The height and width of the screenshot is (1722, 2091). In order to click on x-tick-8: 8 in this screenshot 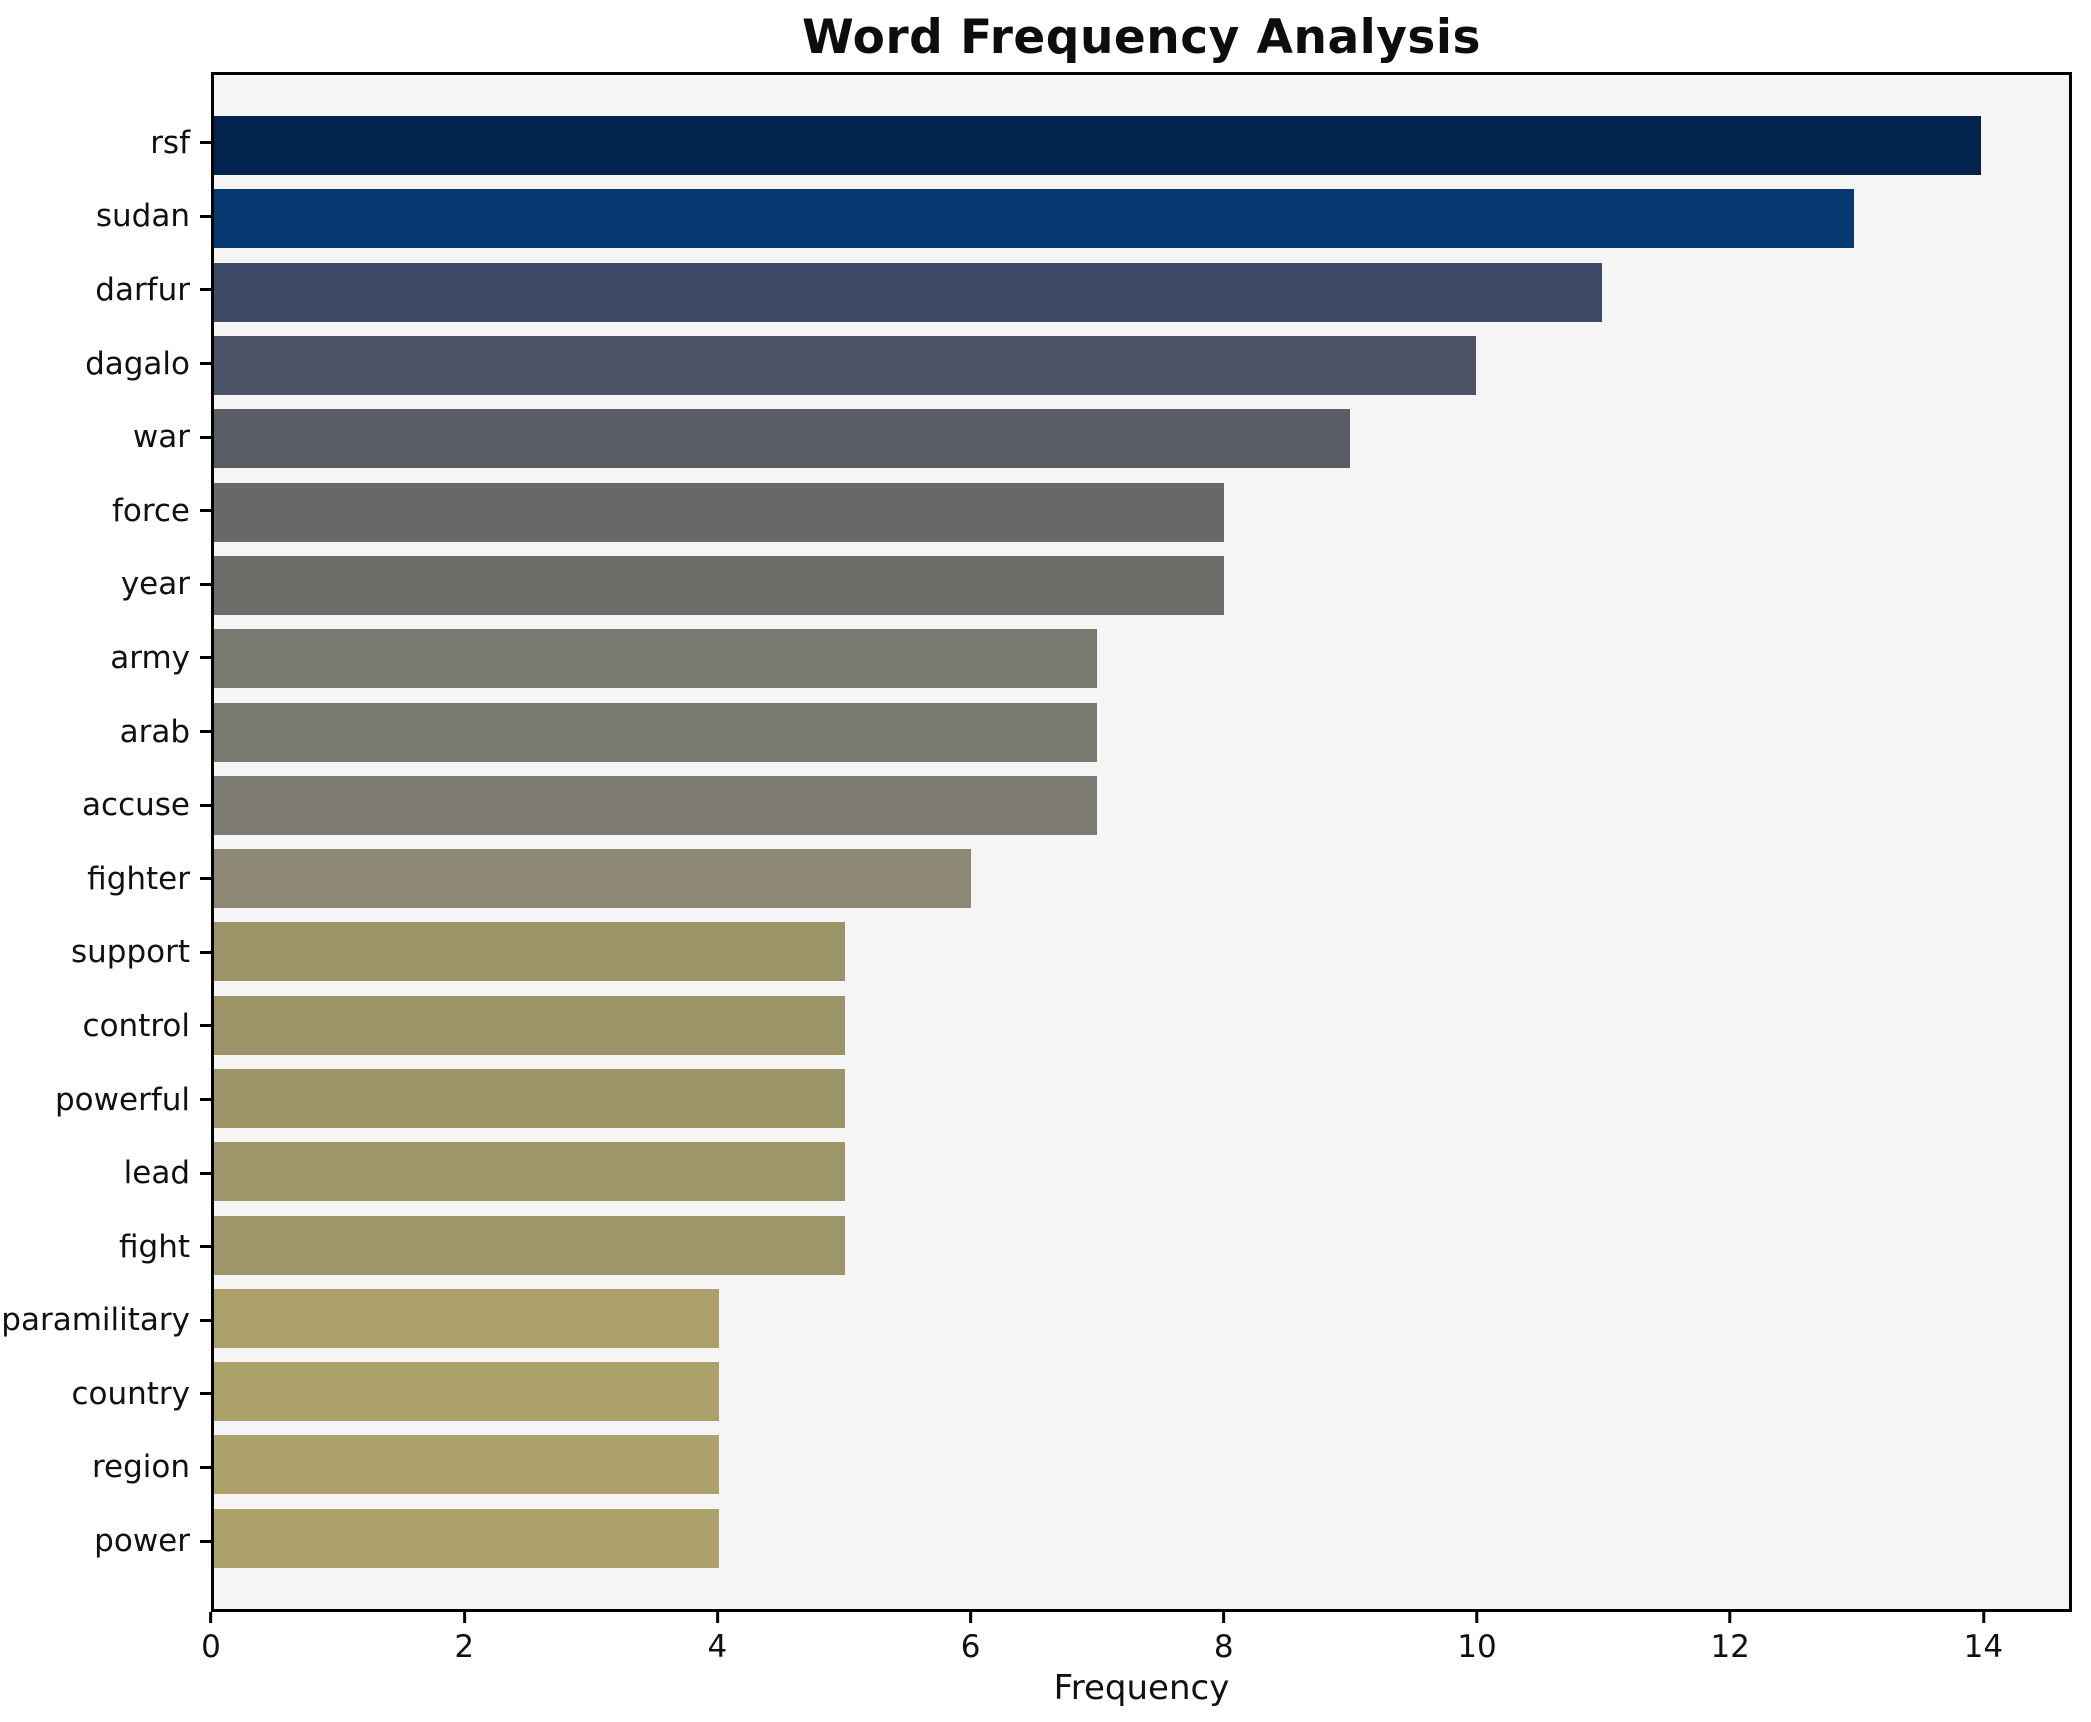, I will do `click(1224, 1638)`.